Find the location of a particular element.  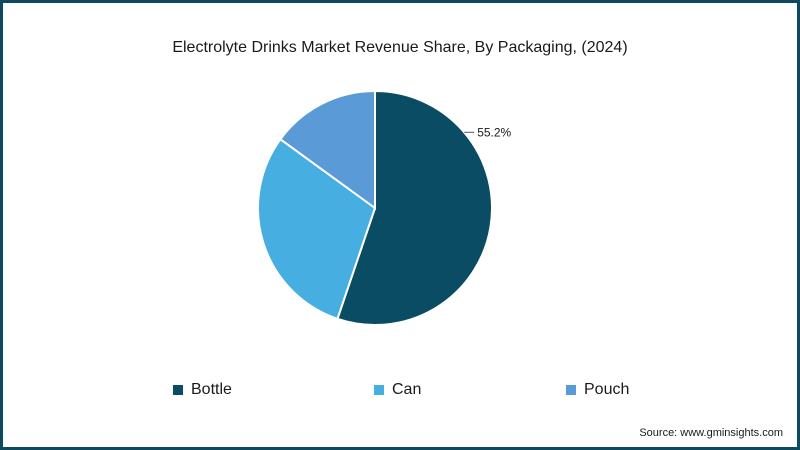

pie-slice-can is located at coordinates (317, 229).